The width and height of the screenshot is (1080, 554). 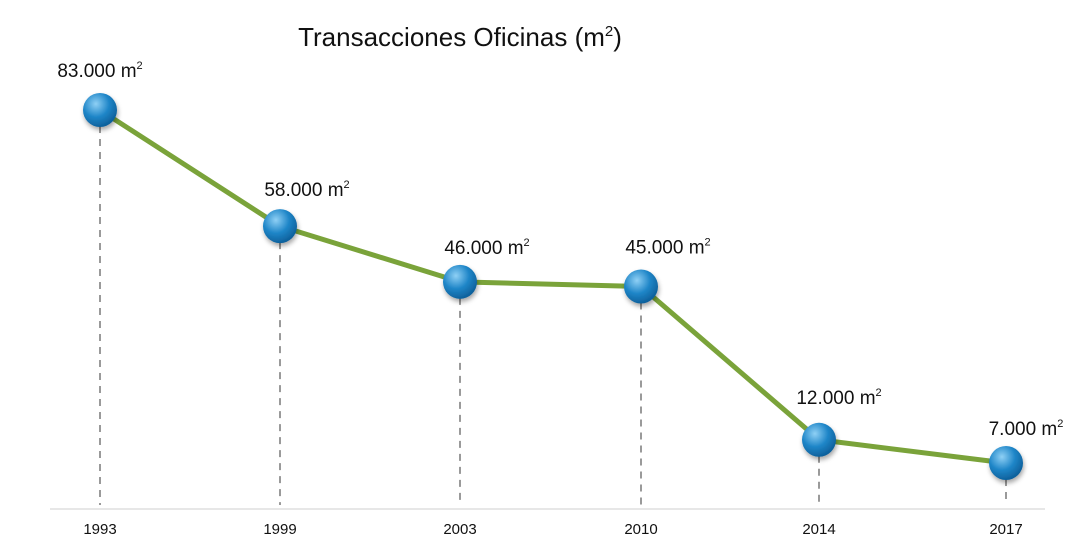 I want to click on data-label-1999: 58.000 m2, so click(x=306, y=190).